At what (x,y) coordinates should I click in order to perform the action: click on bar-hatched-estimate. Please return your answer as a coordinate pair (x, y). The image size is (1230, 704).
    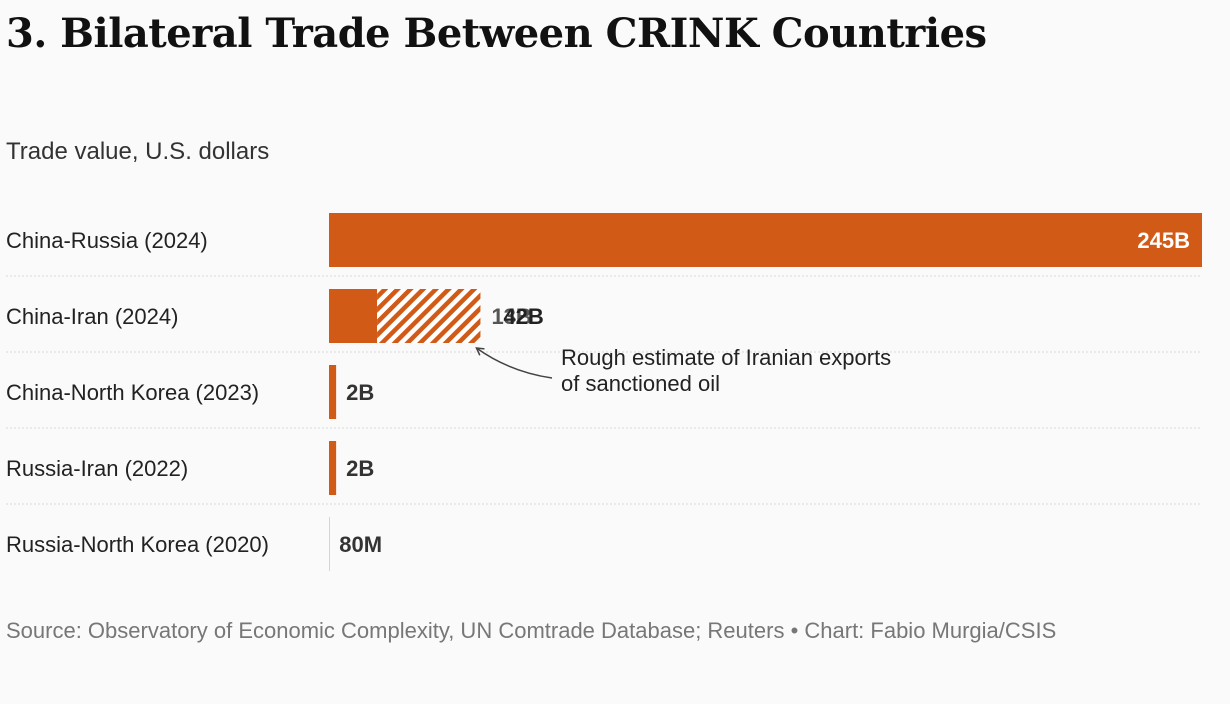
    Looking at the image, I should click on (429, 316).